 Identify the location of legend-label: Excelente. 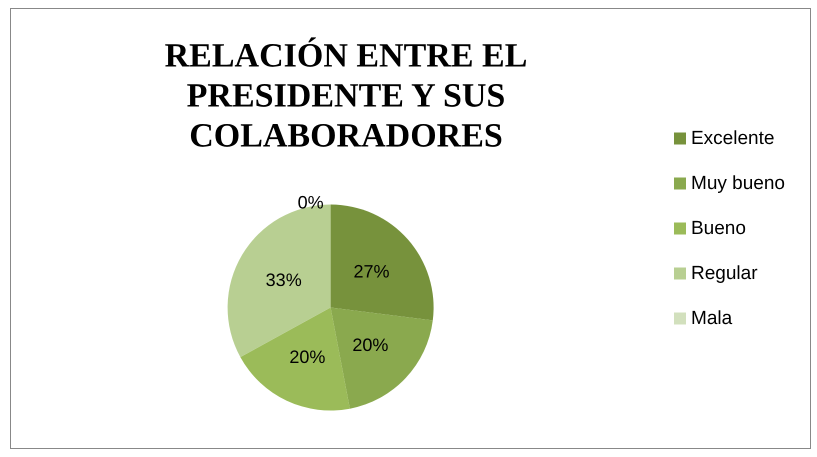
(732, 138).